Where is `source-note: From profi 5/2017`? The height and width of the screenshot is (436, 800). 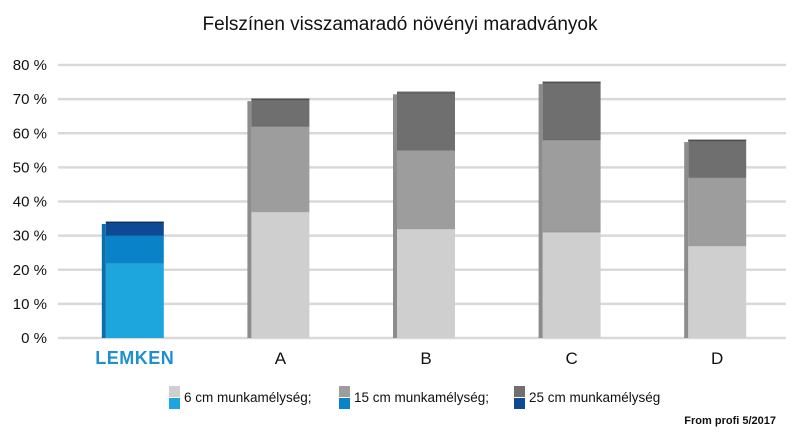
source-note: From profi 5/2017 is located at coordinates (730, 421).